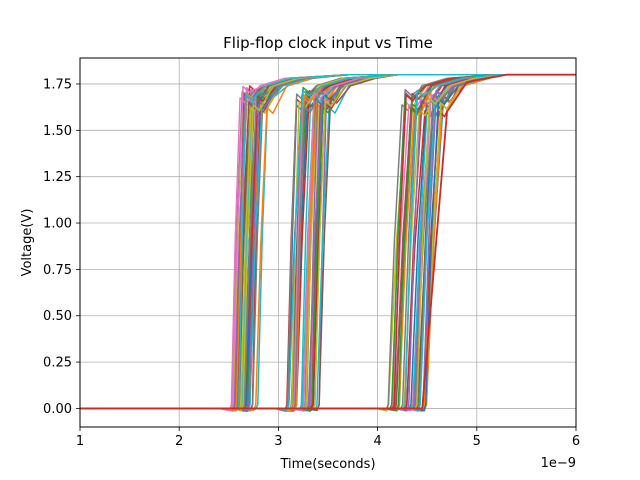 This screenshot has height=480, width=640. I want to click on y-tick-label: 1.25, so click(57, 177).